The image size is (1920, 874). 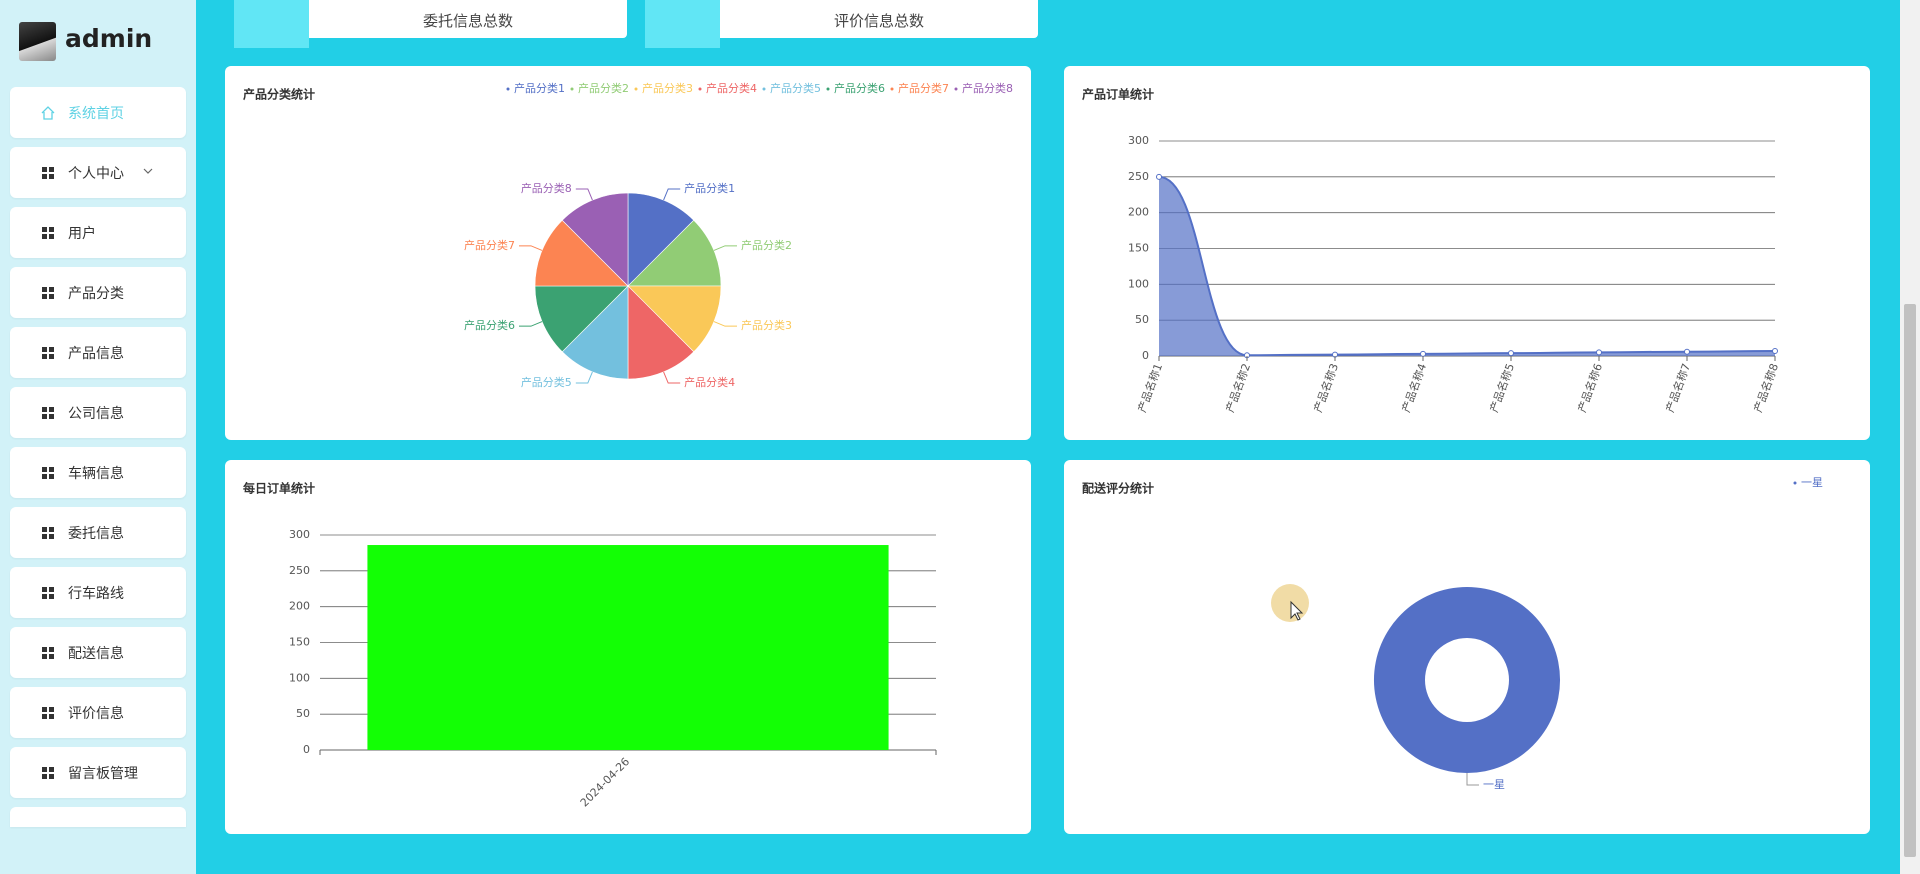 What do you see at coordinates (98, 172) in the screenshot?
I see `menu-item: 个人中心` at bounding box center [98, 172].